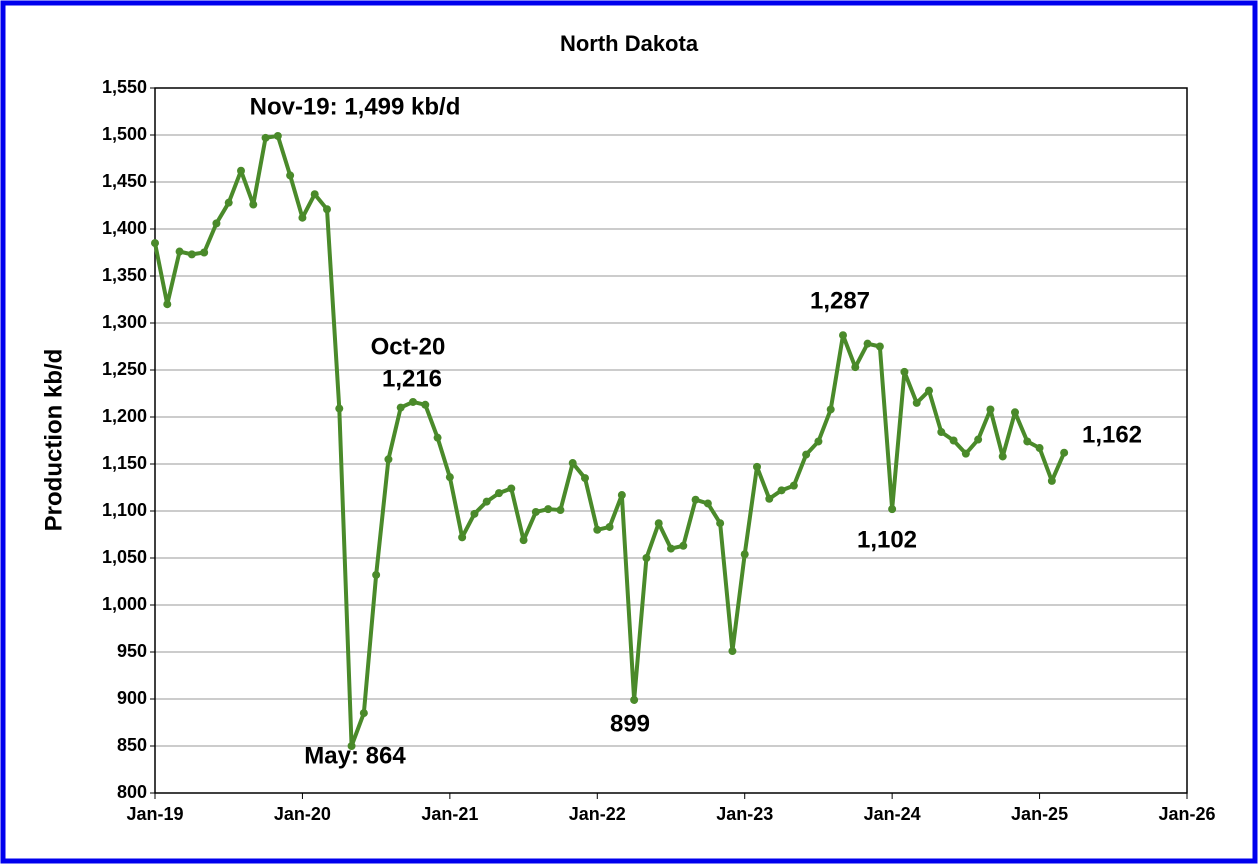  I want to click on y-tick-label: 1,550, so click(124, 87).